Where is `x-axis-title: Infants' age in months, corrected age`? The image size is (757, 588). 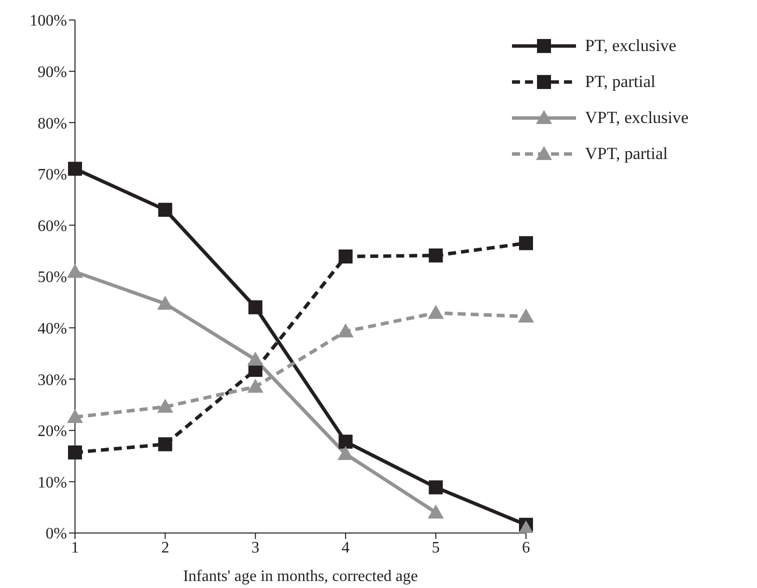 x-axis-title: Infants' age in months, corrected age is located at coordinates (300, 576).